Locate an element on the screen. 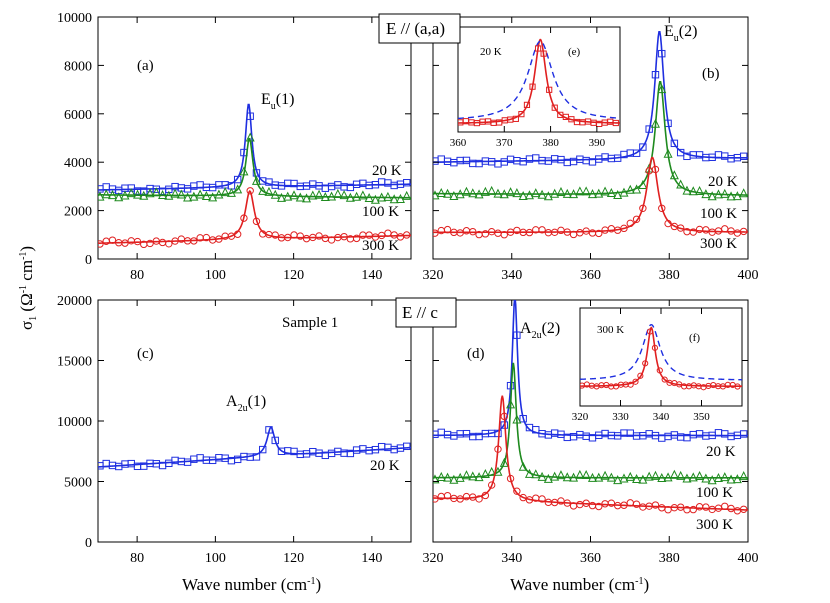 The image size is (830, 603). y-tick-label: 5000 is located at coordinates (78, 483).